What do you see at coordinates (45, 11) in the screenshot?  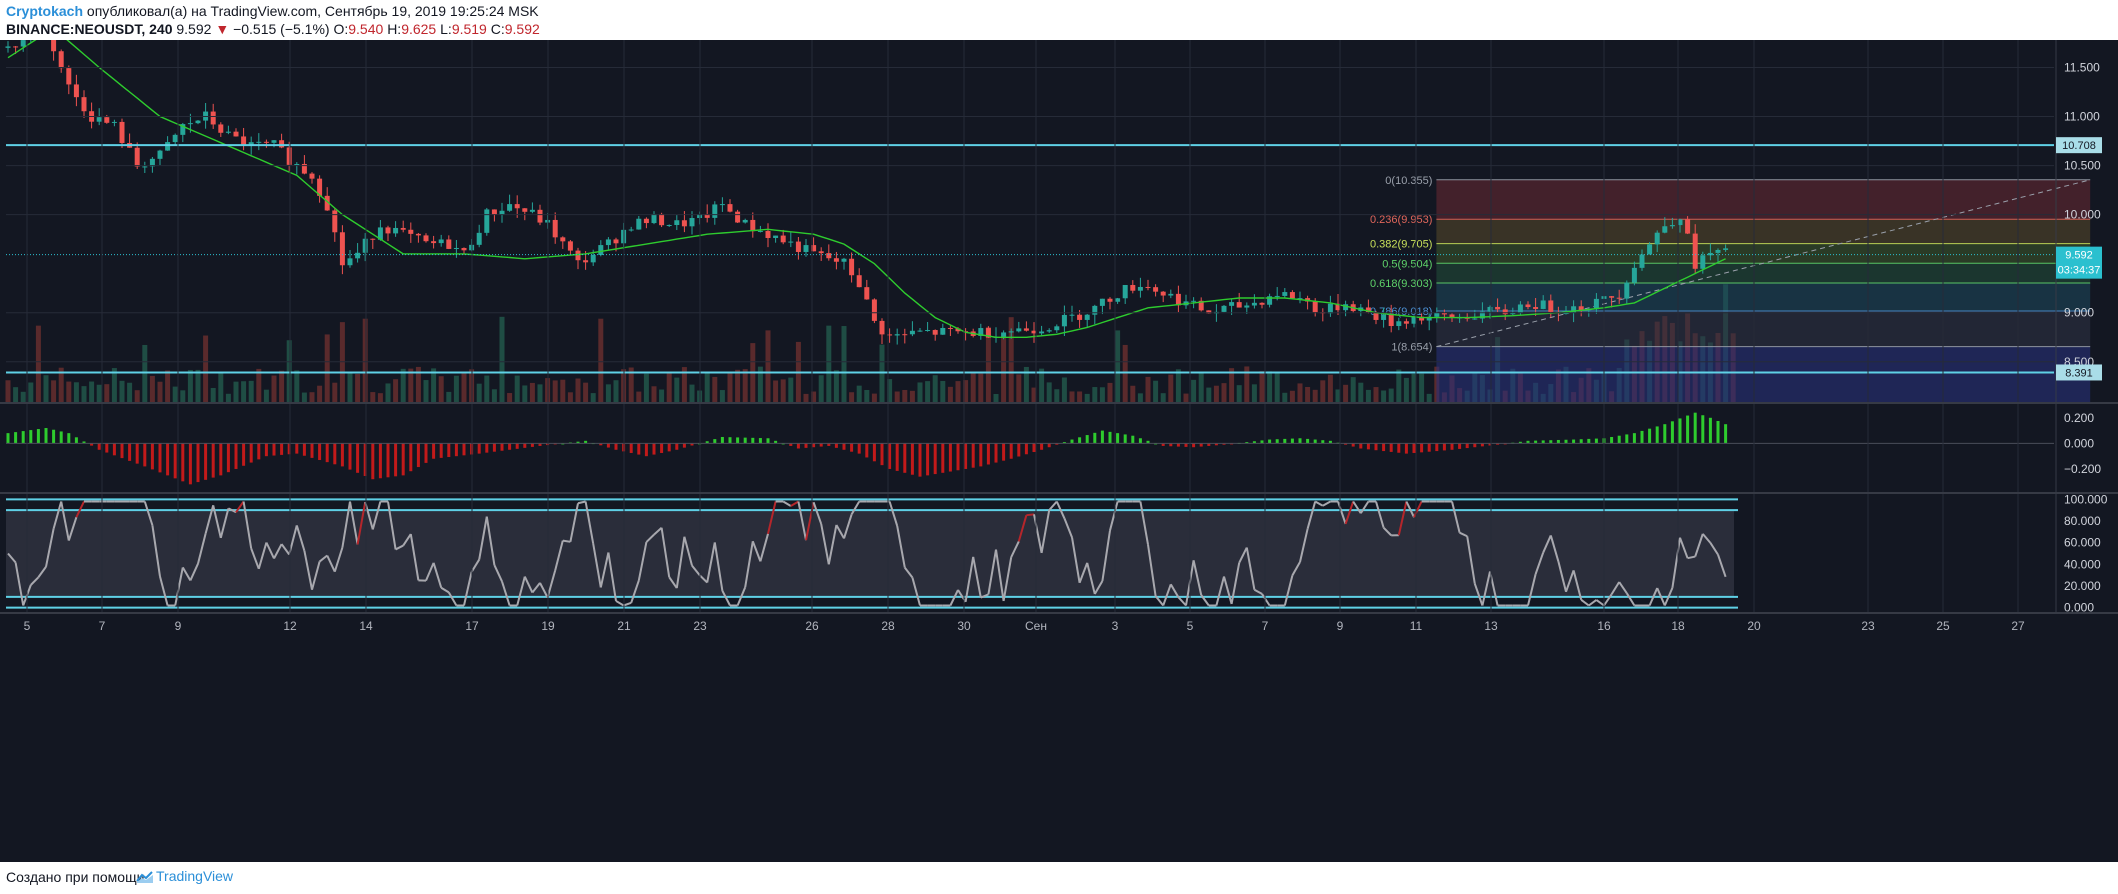 I see `author-link: Cryptokach` at bounding box center [45, 11].